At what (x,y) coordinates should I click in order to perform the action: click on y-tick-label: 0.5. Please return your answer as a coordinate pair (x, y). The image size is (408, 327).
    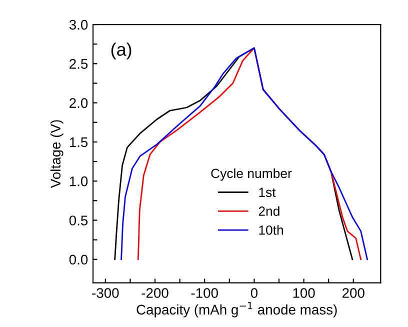
    Looking at the image, I should click on (78, 221).